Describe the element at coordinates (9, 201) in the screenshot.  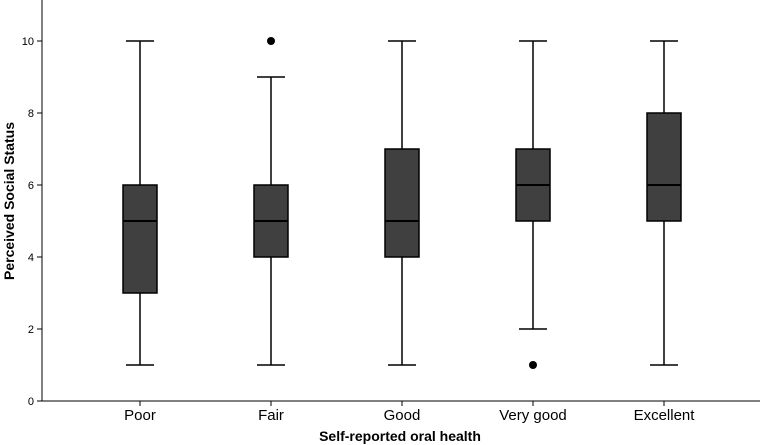
I see `y-axis-title: Perceived Social Status` at that location.